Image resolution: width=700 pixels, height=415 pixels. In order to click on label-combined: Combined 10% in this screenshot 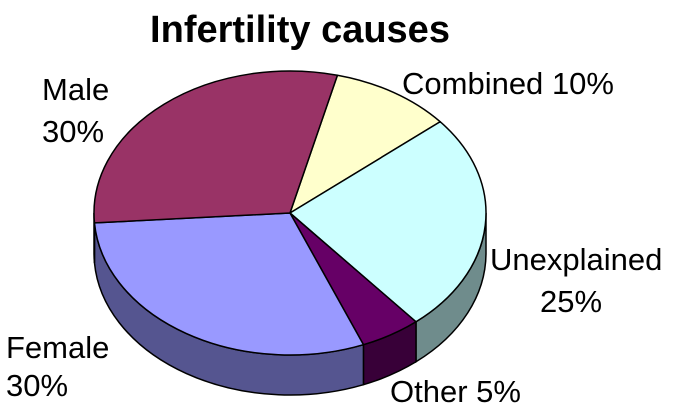, I will do `click(508, 83)`.